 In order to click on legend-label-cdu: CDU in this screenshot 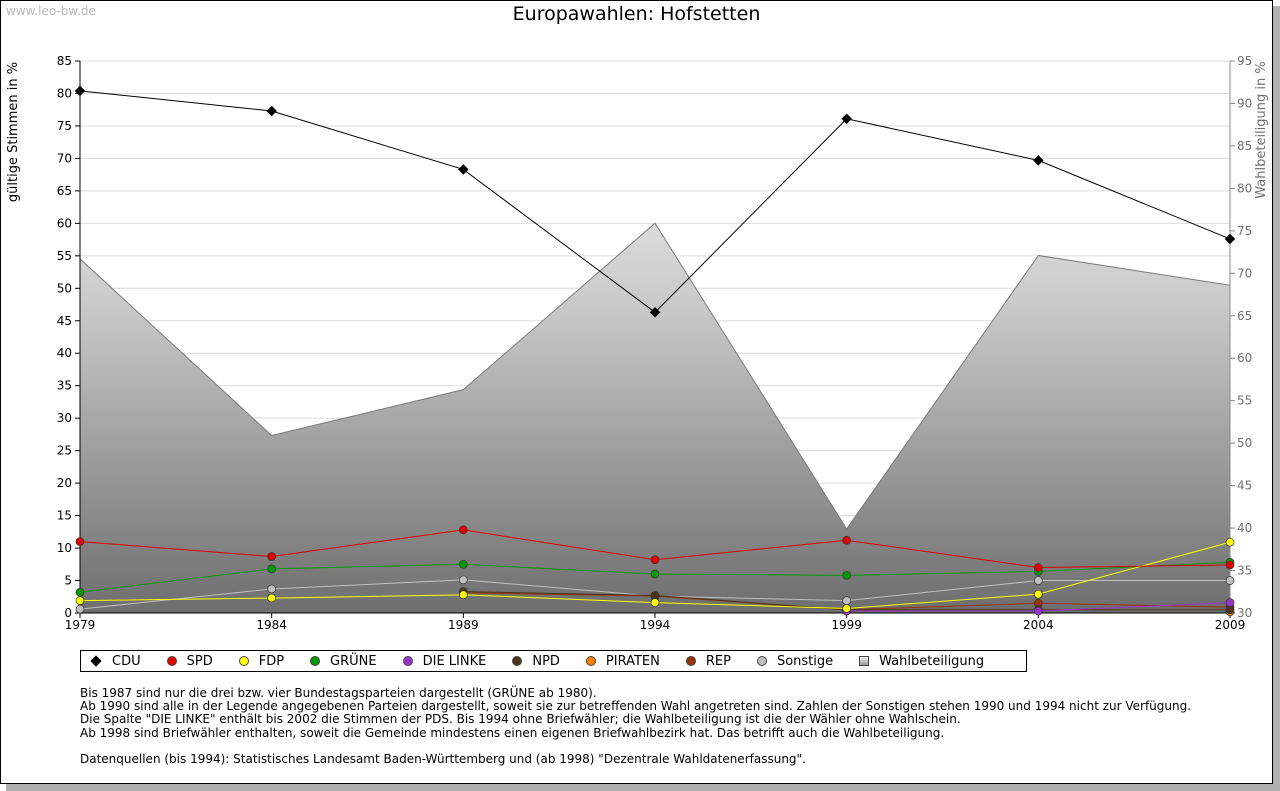, I will do `click(126, 661)`.